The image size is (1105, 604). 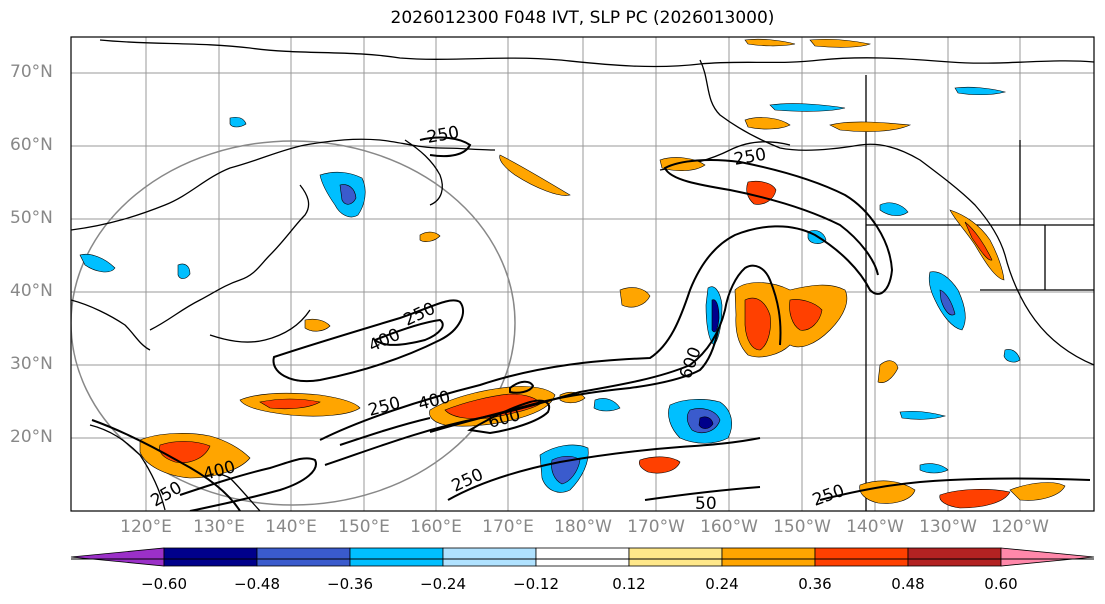 I want to click on colorbar-tick-label: 0.36, so click(x=815, y=584).